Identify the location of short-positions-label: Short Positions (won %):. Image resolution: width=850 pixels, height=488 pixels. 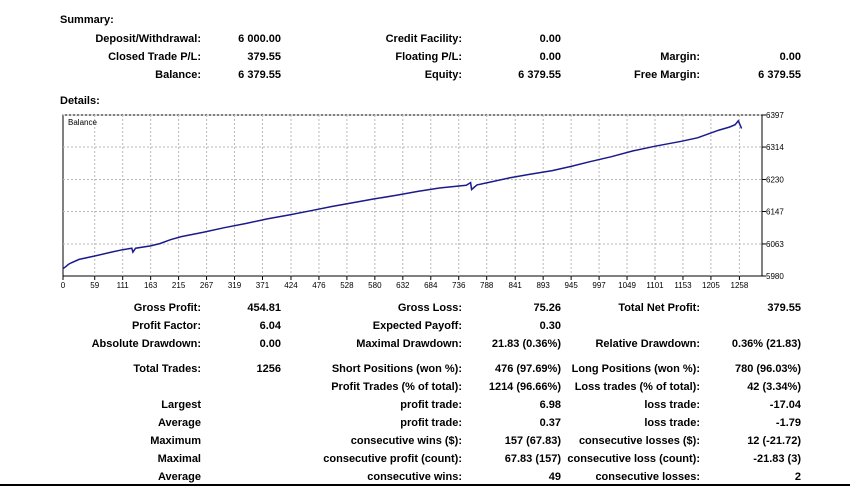
(396, 369).